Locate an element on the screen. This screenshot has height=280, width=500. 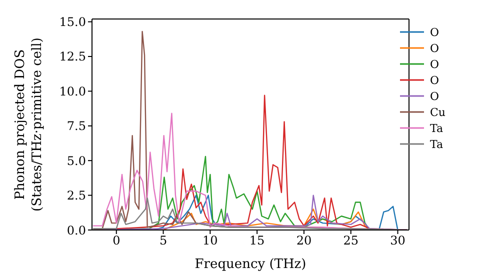
x-tick-label: 10 is located at coordinates (210, 241).